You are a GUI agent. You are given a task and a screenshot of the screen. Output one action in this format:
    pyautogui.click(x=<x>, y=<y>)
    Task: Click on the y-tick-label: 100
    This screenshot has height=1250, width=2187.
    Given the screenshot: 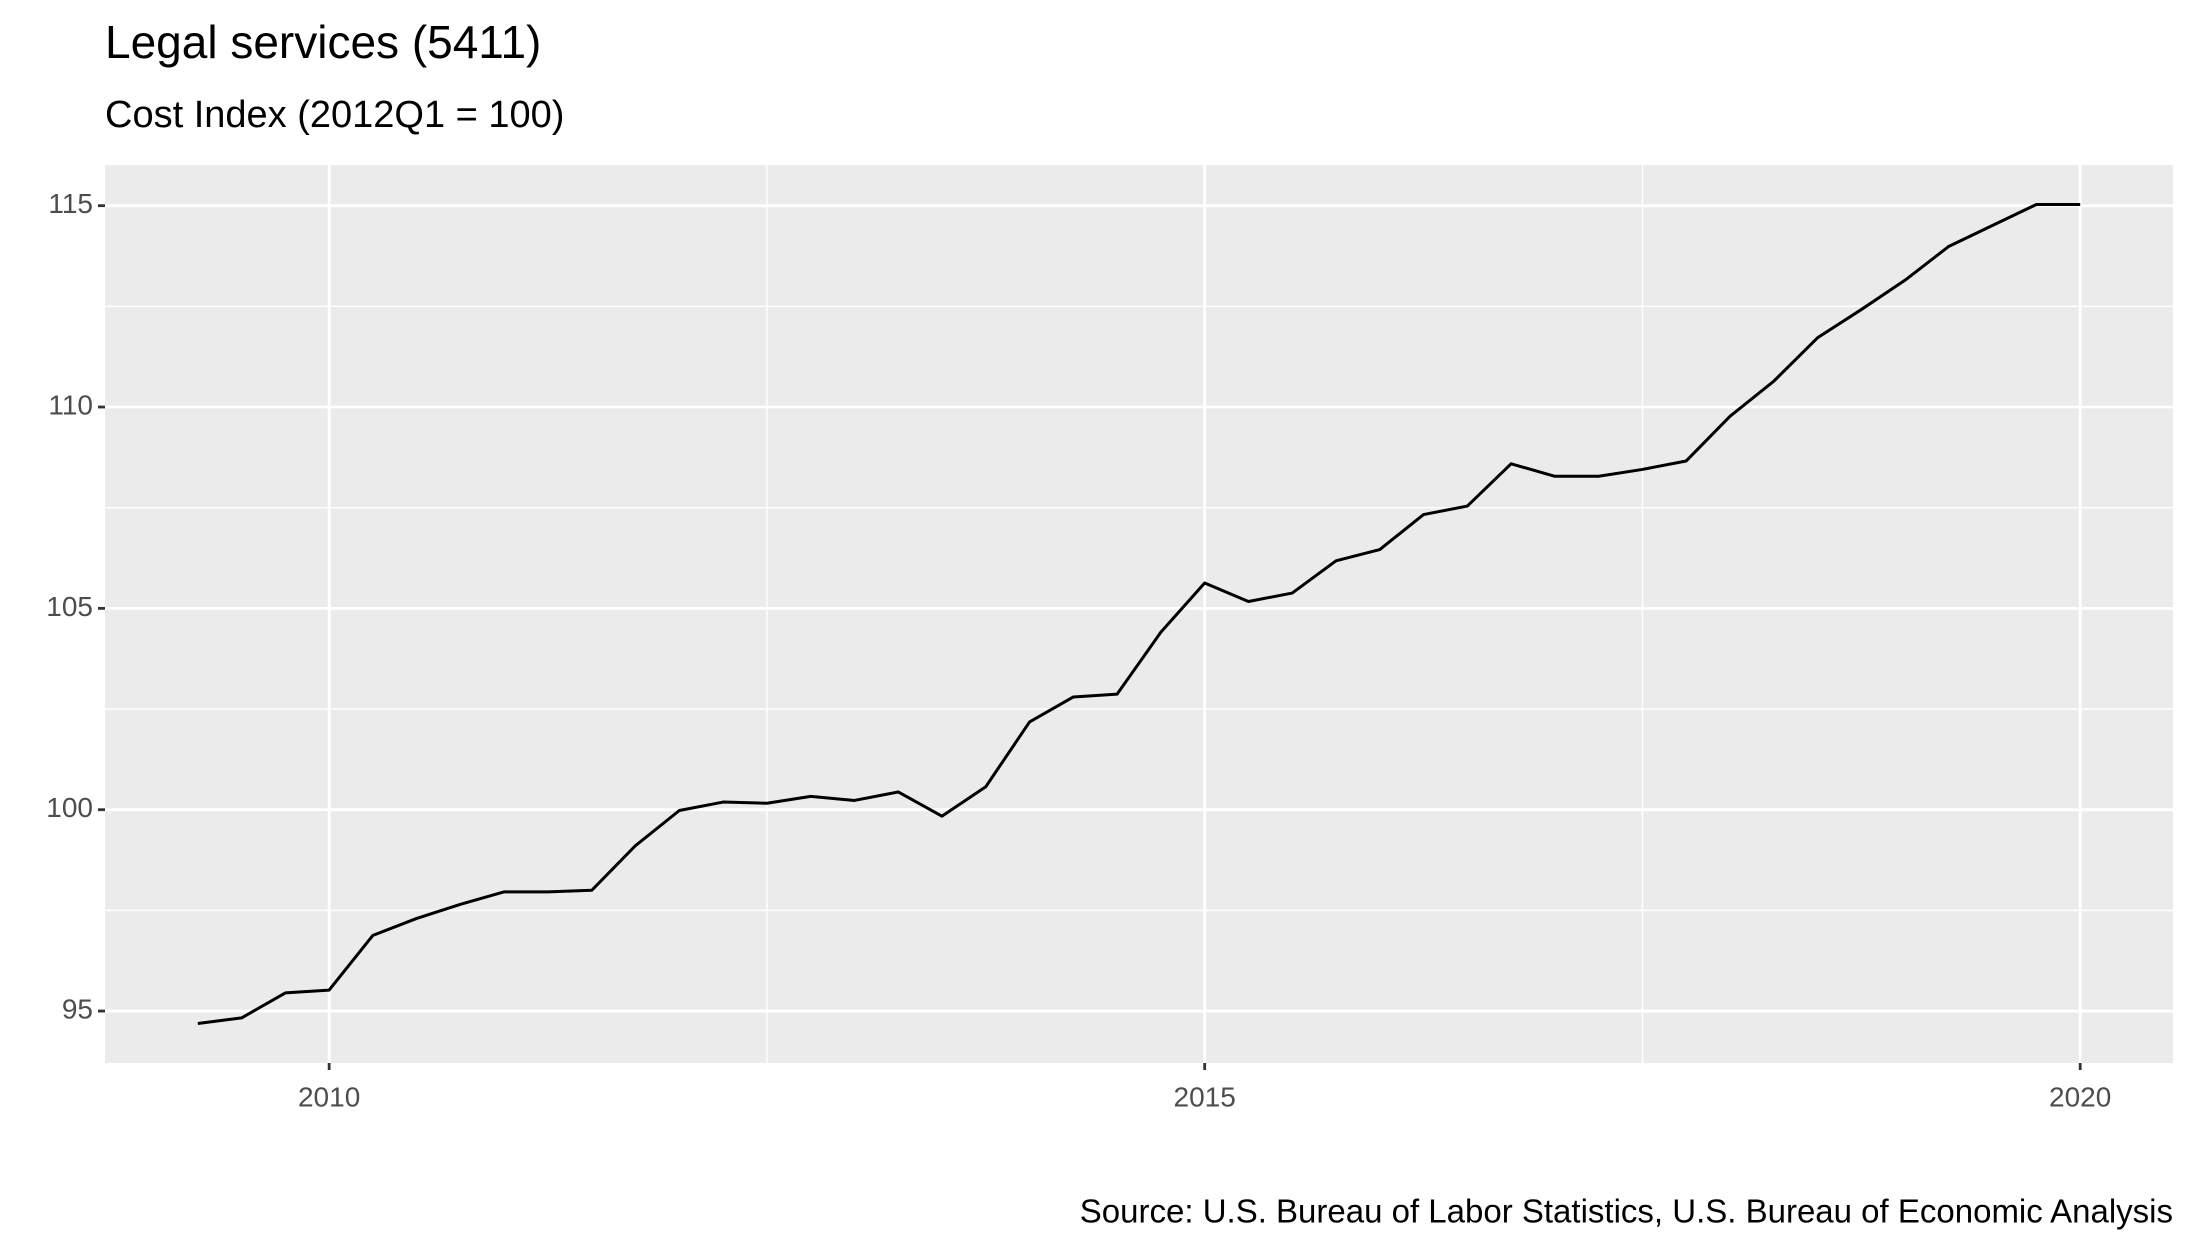 What is the action you would take?
    pyautogui.click(x=69, y=807)
    